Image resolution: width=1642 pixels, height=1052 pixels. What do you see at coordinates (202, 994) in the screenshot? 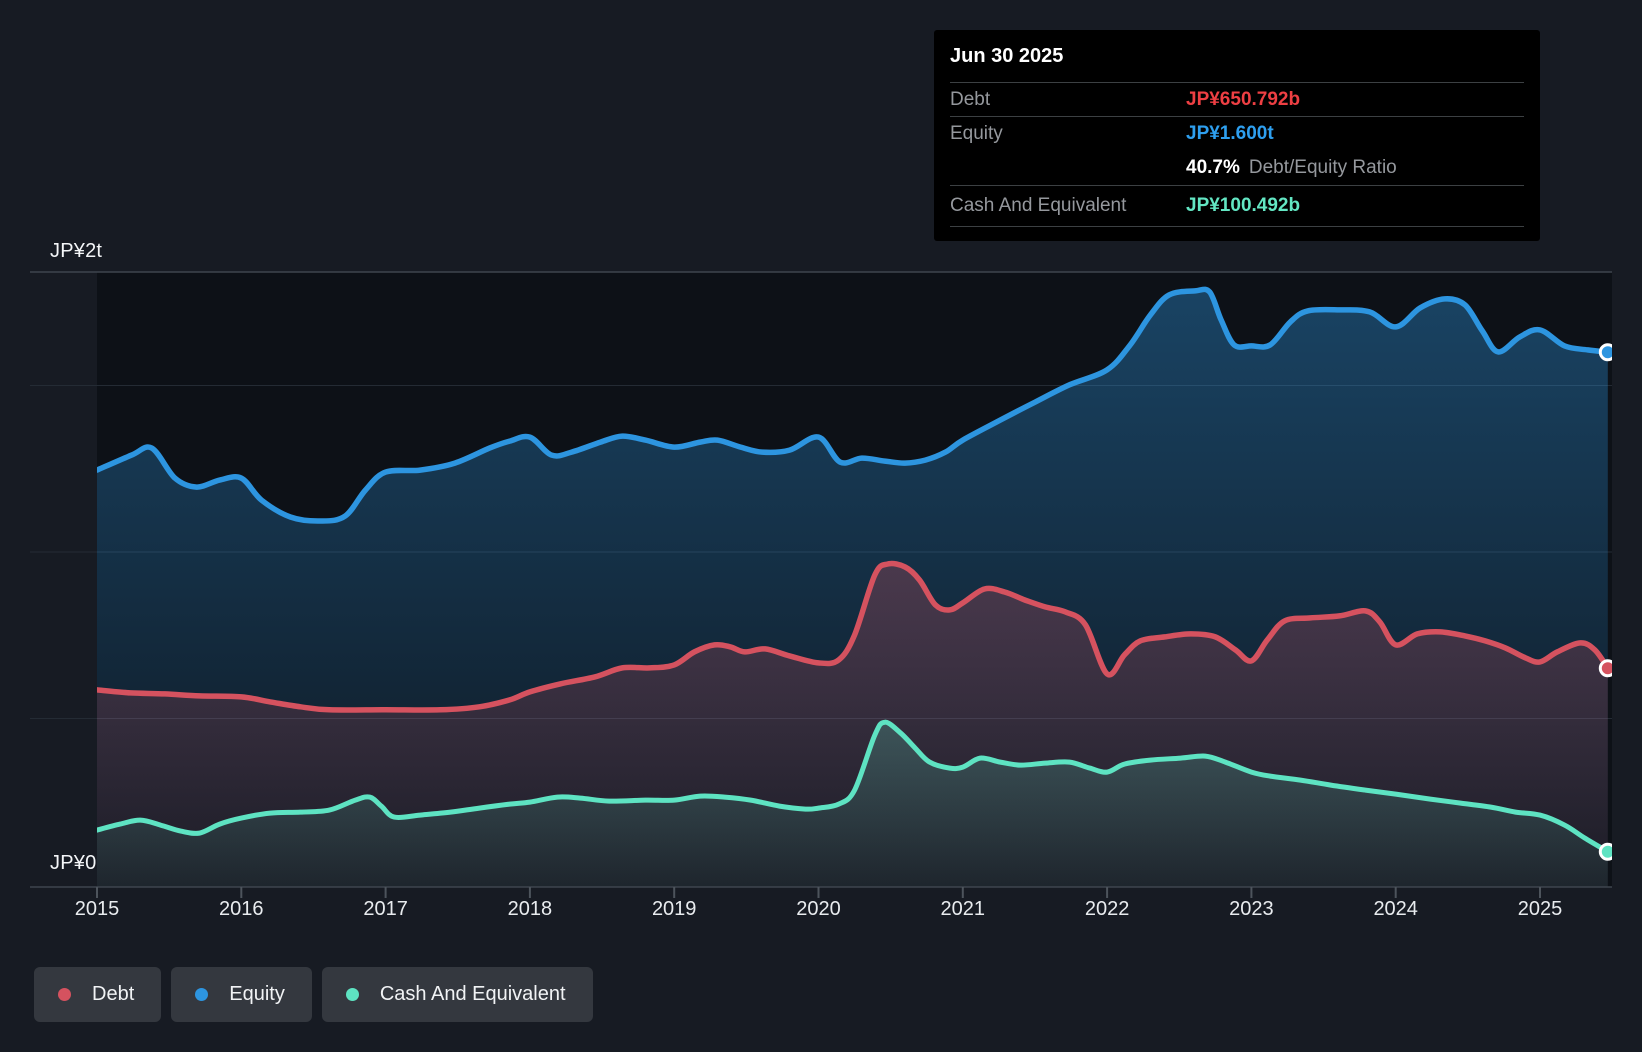
I see `equity-color-dot-icon` at bounding box center [202, 994].